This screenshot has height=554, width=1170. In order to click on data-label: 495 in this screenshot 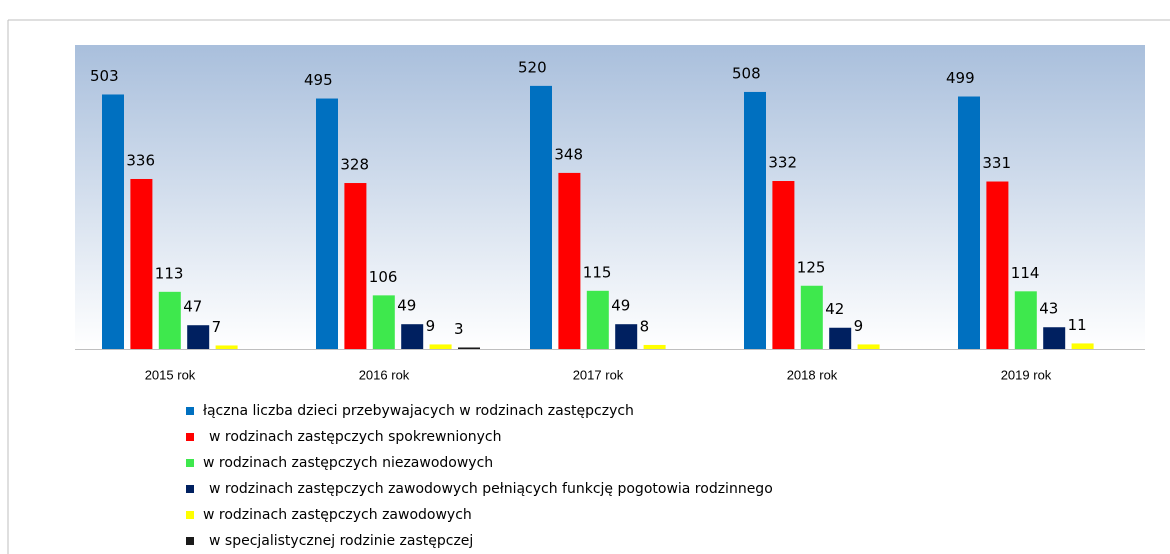, I will do `click(318, 80)`.